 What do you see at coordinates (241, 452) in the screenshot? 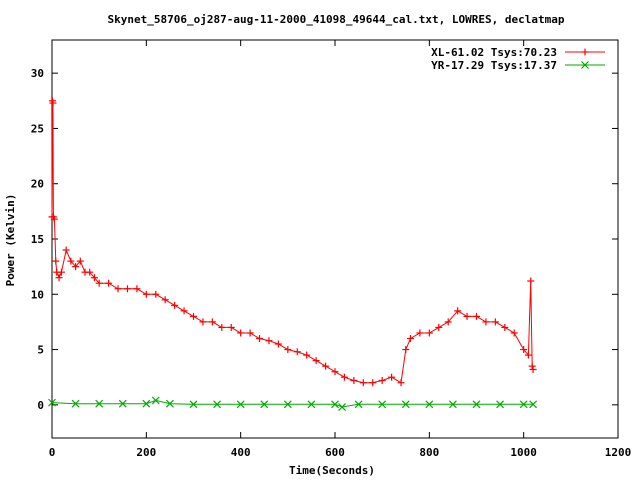
I see `x-tick-label: 400` at bounding box center [241, 452].